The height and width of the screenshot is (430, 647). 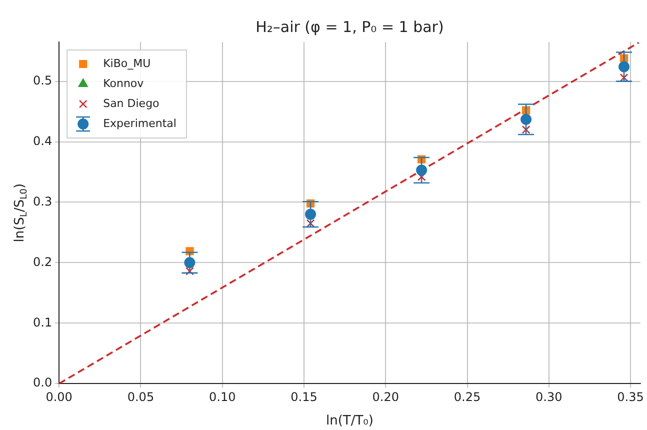 I want to click on x-tick-label: 0.15, so click(x=304, y=397).